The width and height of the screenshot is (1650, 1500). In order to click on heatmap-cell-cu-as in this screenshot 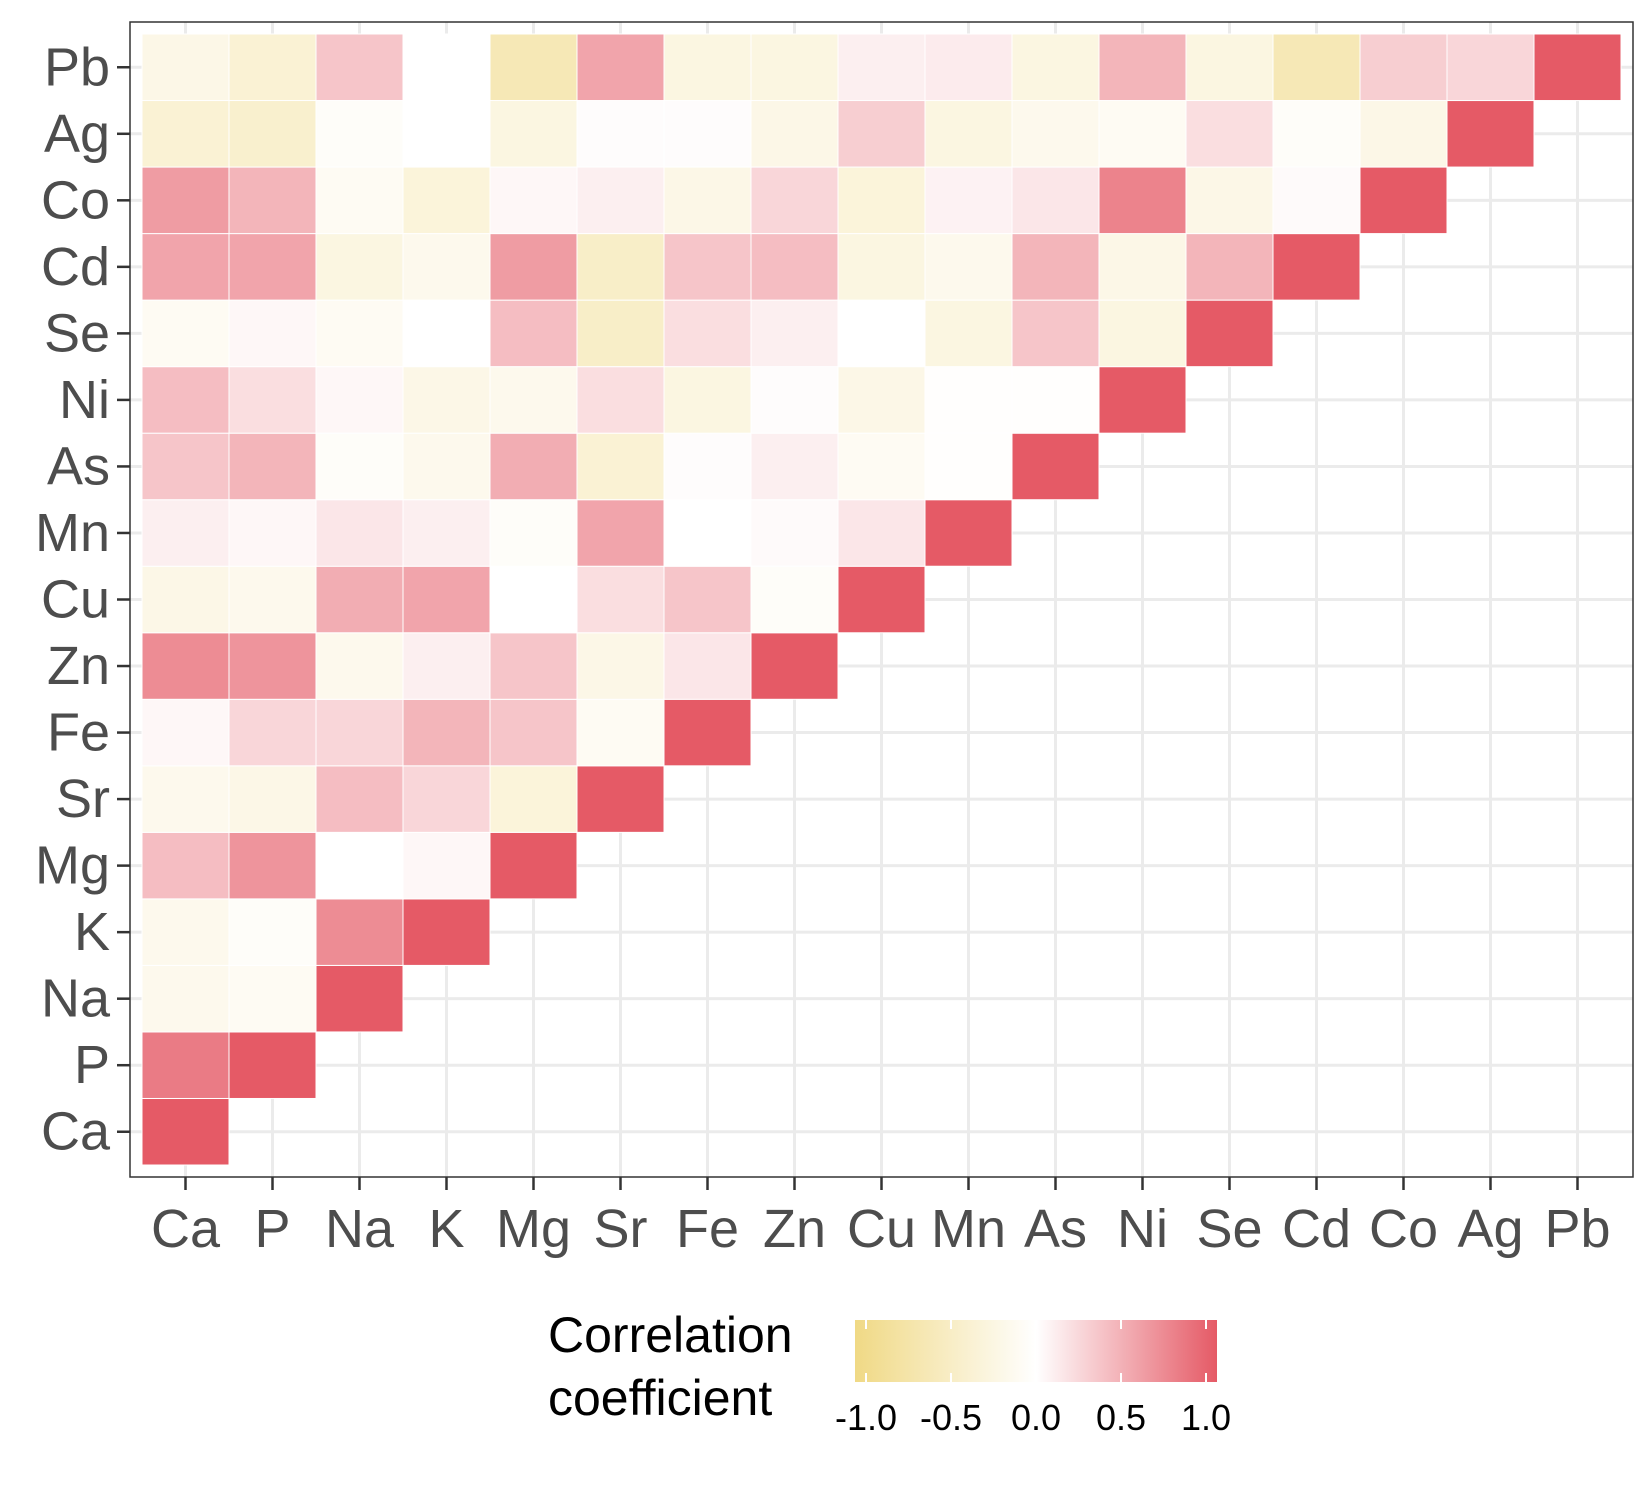, I will do `click(881, 466)`.